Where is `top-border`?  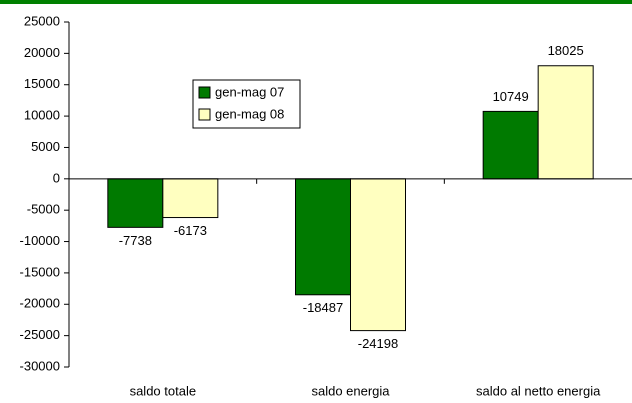 top-border is located at coordinates (316, 2).